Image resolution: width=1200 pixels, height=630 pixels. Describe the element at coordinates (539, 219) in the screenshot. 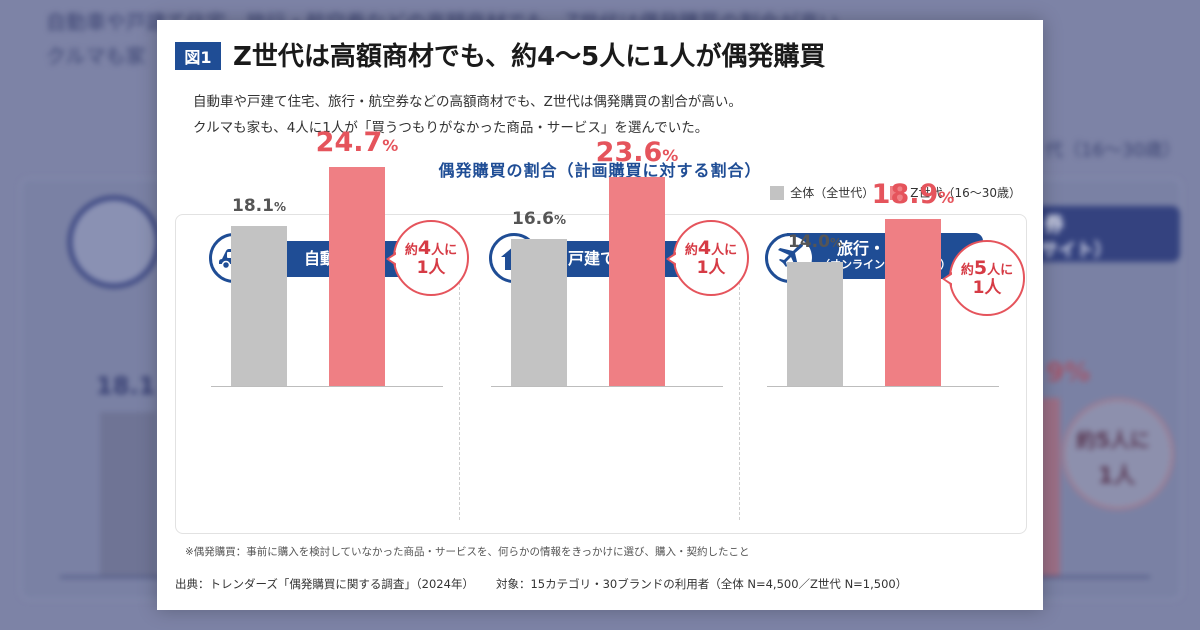

I see `value-label-overall: 16.6%` at that location.